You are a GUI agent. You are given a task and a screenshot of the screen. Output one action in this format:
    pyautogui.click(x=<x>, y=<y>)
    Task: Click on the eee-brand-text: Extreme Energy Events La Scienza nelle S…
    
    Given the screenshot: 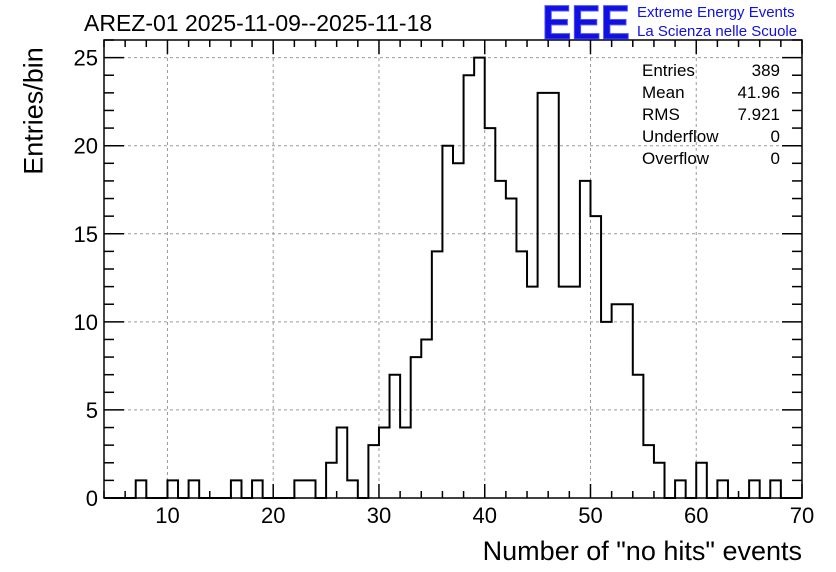 What is the action you would take?
    pyautogui.click(x=717, y=22)
    